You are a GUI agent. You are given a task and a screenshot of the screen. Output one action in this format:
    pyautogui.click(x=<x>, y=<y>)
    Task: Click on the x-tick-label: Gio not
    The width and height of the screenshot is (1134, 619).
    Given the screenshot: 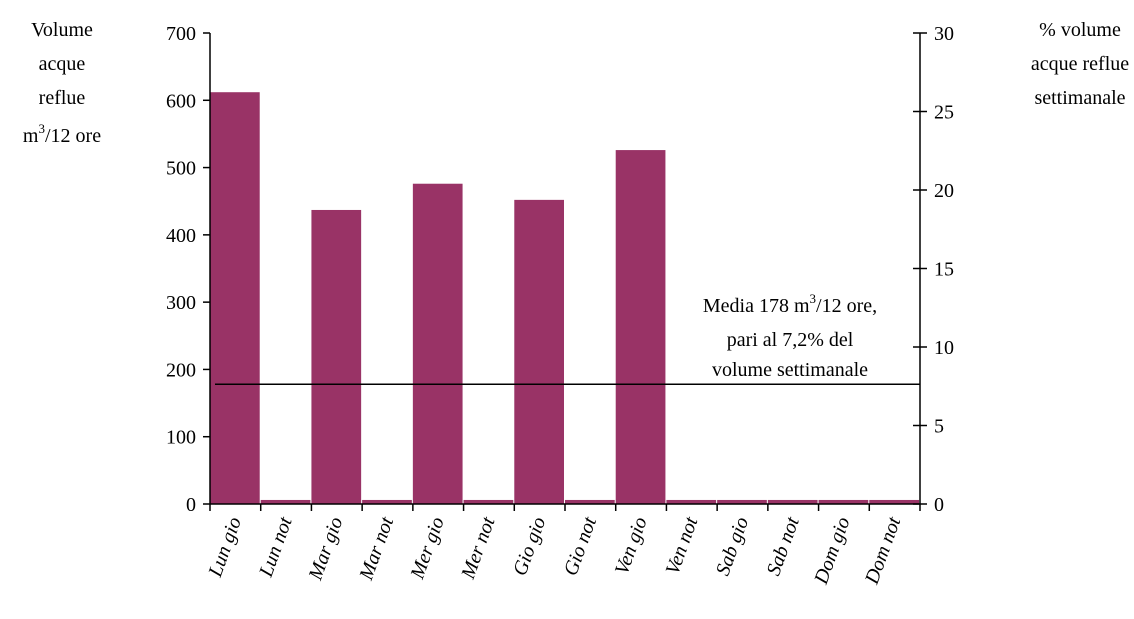 What is the action you would take?
    pyautogui.click(x=581, y=546)
    